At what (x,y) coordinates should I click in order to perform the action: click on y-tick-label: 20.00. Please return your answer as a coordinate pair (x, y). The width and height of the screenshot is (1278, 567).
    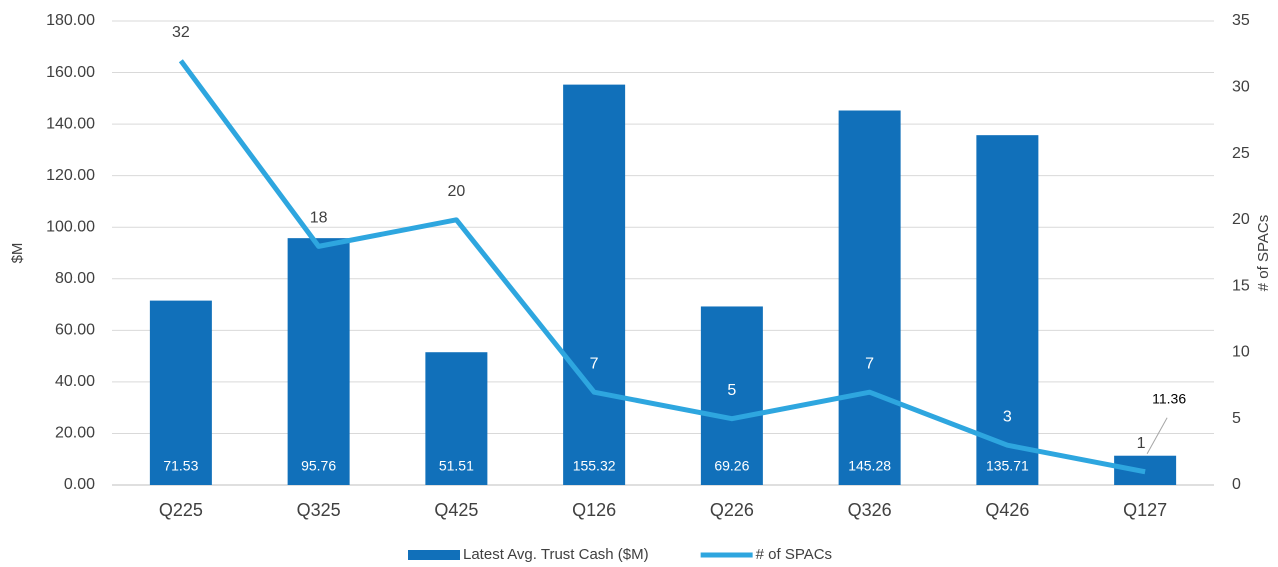
    Looking at the image, I should click on (75, 433).